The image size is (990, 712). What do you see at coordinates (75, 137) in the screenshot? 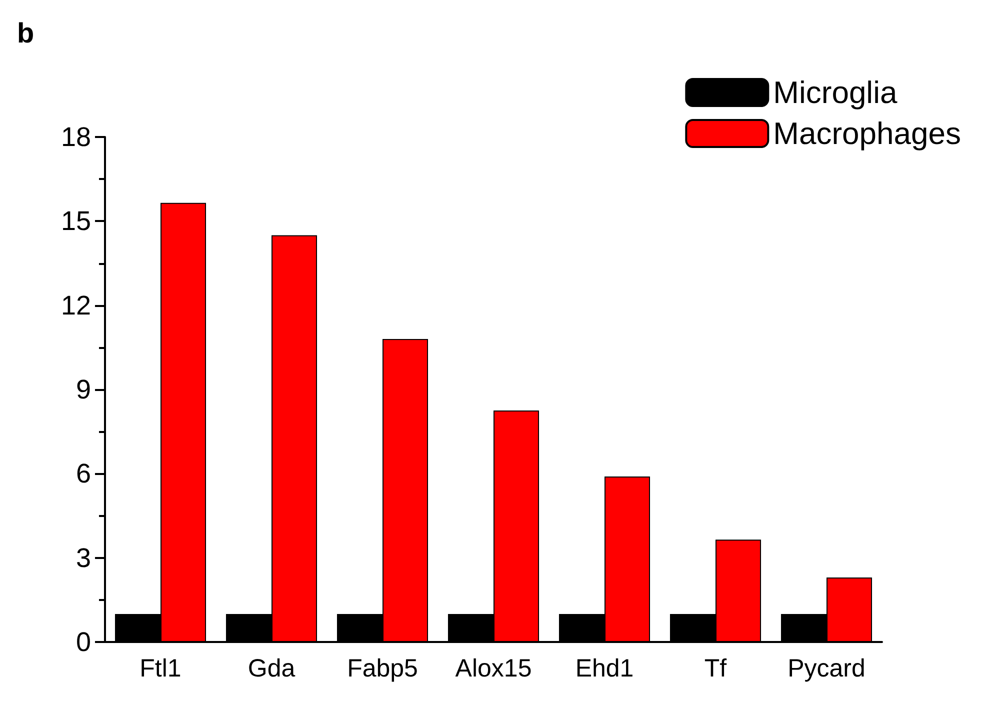
I see `y-tick-label: 18` at bounding box center [75, 137].